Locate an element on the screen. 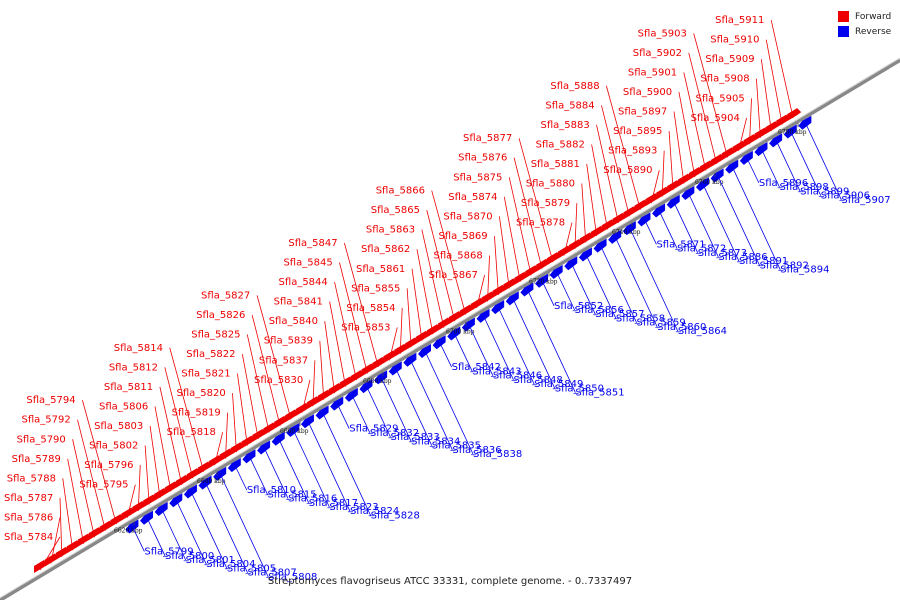 Image resolution: width=900 pixels, height=600 pixels. gene-label: Sfla_5808 is located at coordinates (292, 577).